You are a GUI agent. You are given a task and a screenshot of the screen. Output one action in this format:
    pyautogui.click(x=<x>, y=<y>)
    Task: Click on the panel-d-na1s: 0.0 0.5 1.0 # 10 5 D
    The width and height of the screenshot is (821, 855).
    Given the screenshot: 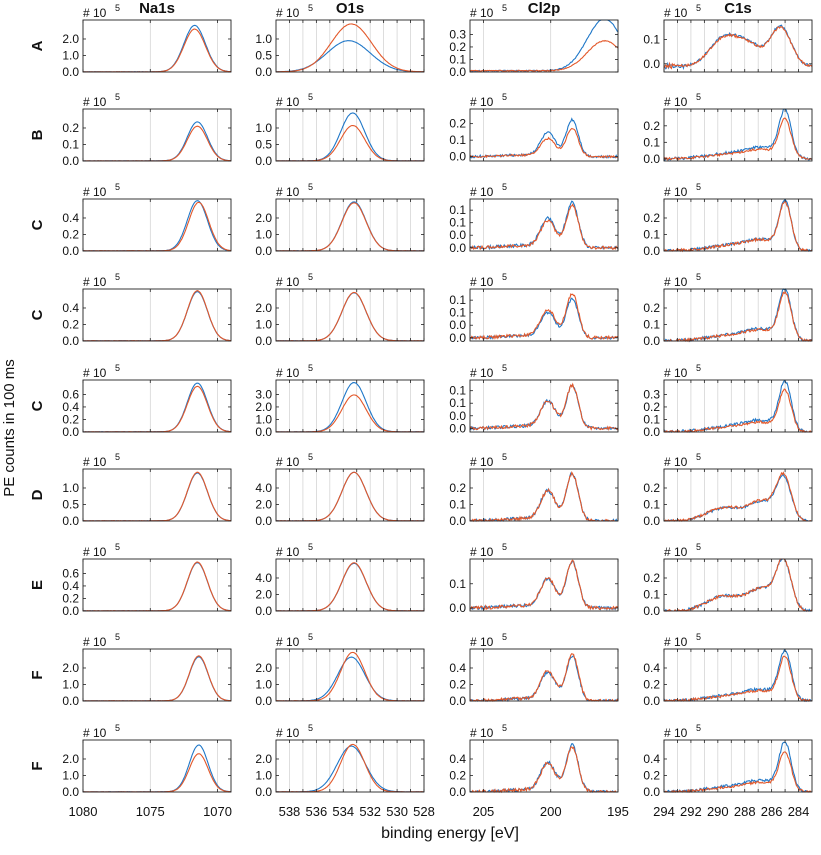 What is the action you would take?
    pyautogui.click(x=130, y=490)
    